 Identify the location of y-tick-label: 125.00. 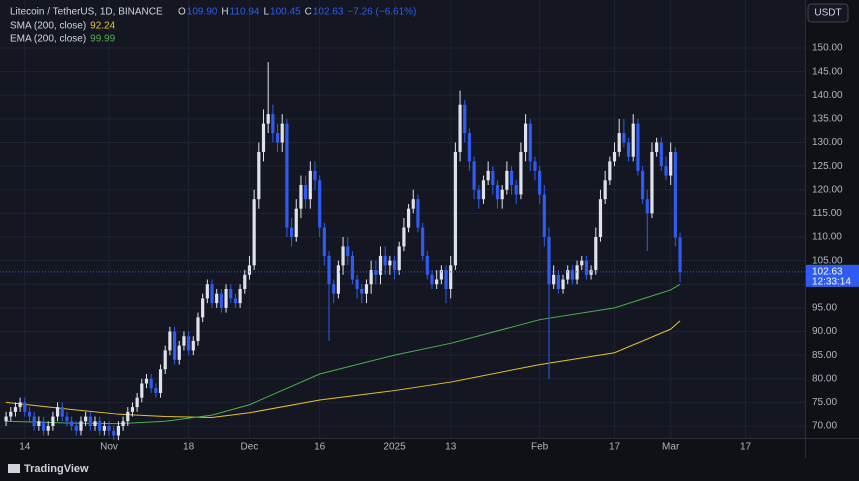
(827, 166).